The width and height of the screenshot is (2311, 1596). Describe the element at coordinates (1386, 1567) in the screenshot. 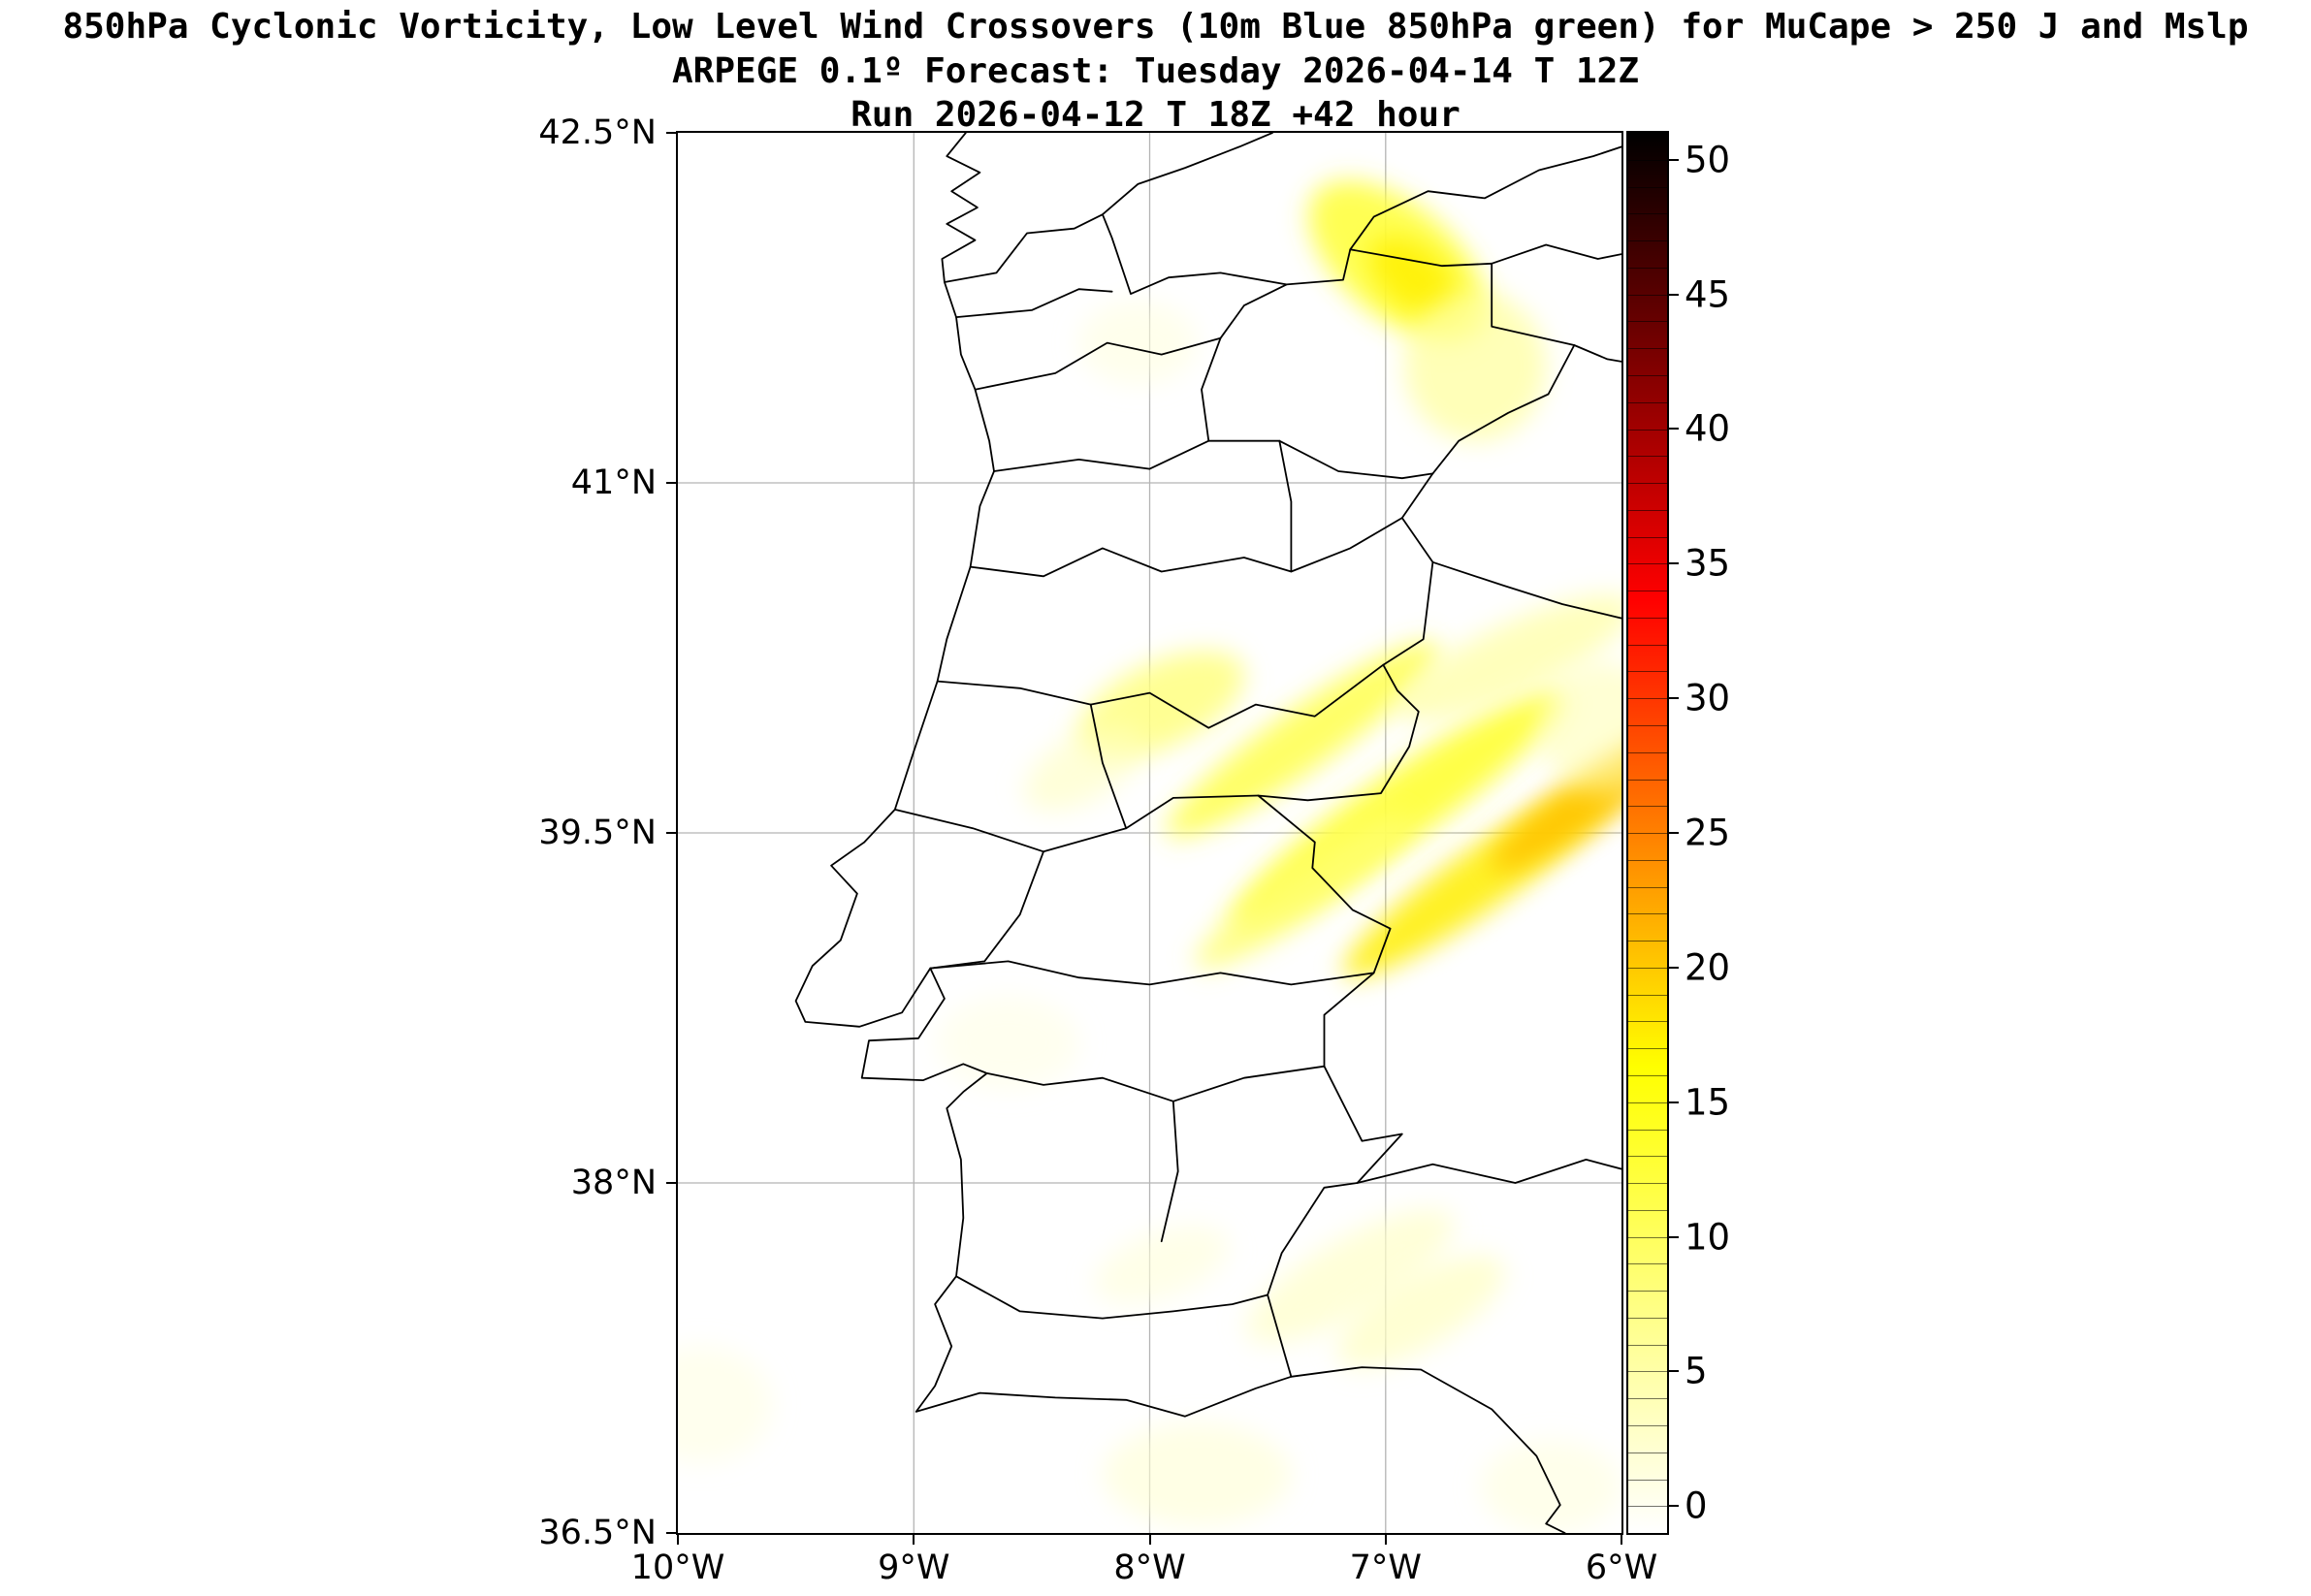

I see `x-axis-tick-label: 7°W` at that location.